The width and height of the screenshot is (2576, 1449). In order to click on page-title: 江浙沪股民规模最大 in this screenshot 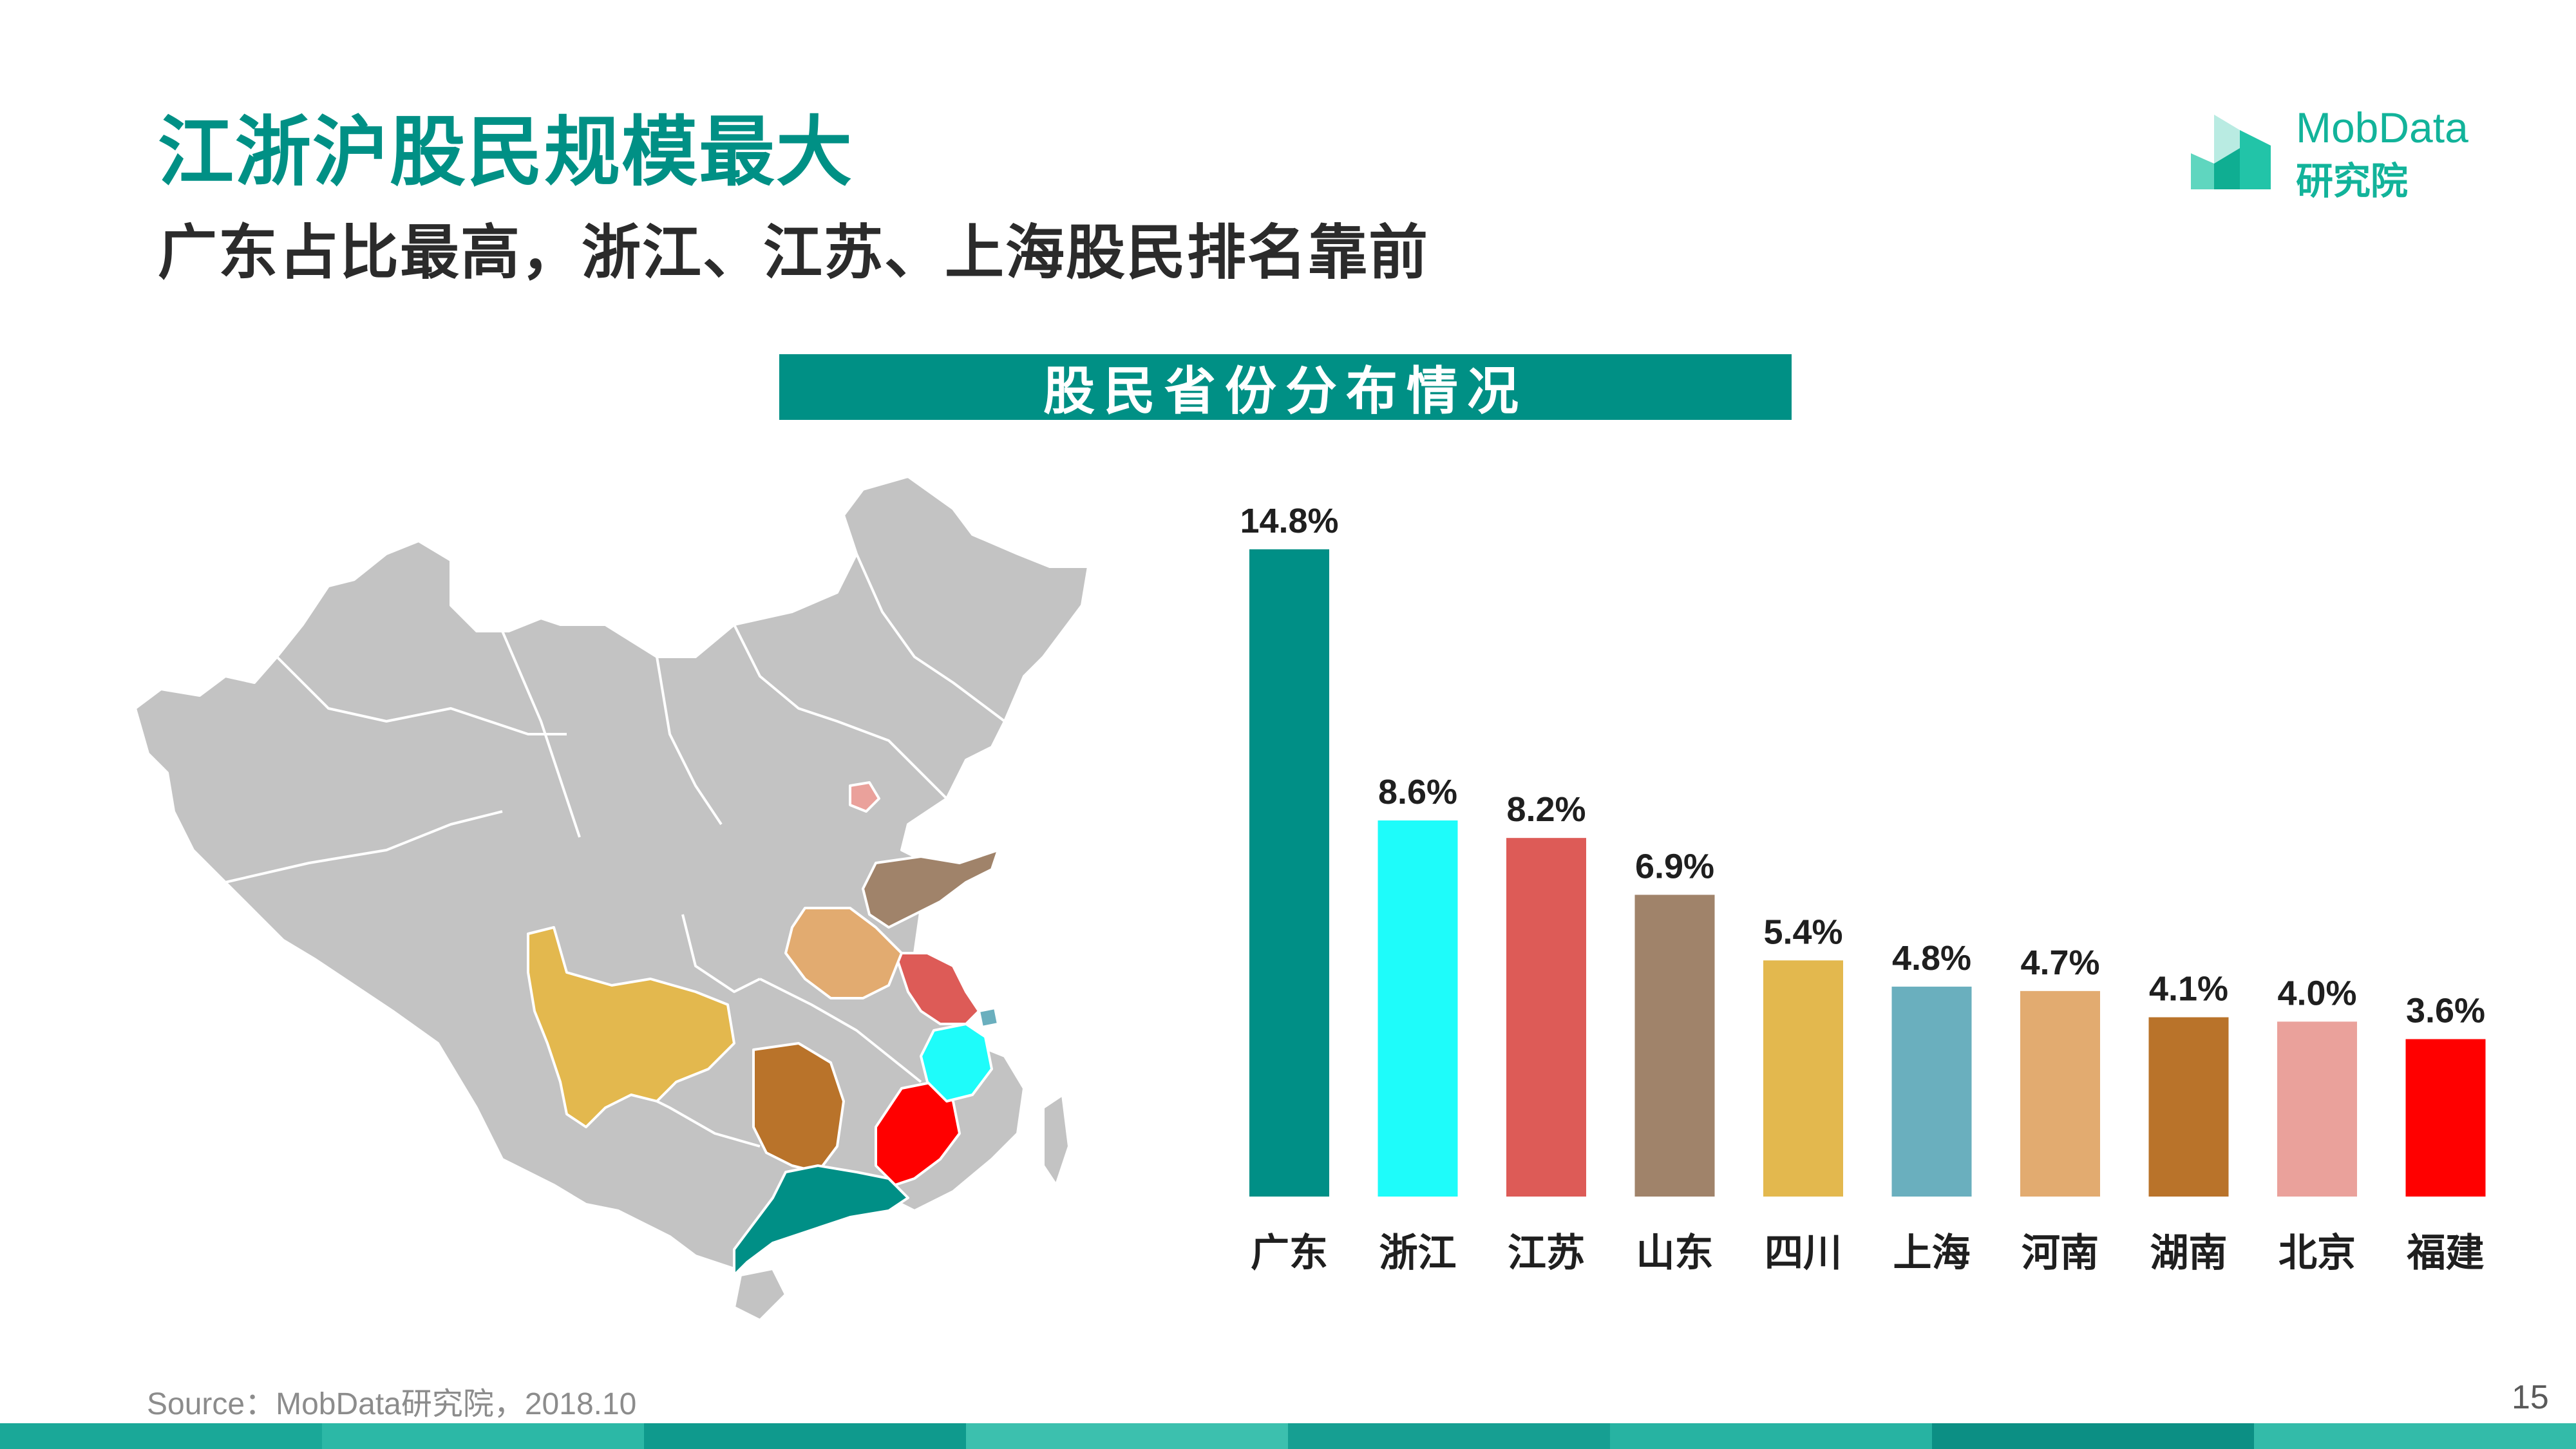, I will do `click(506, 152)`.